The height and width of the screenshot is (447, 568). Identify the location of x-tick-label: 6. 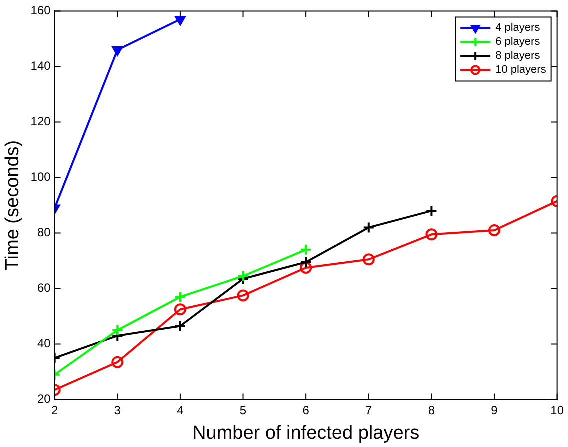
(306, 410).